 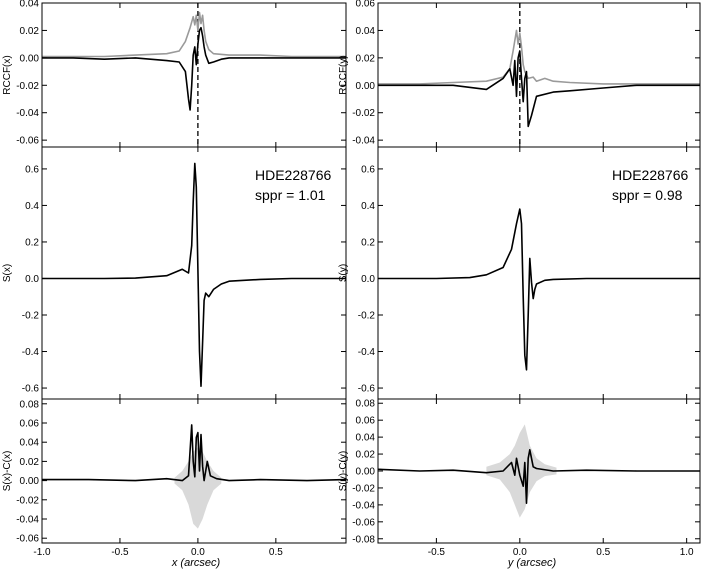 What do you see at coordinates (7, 273) in the screenshot?
I see `y-axis-label: S(x)` at bounding box center [7, 273].